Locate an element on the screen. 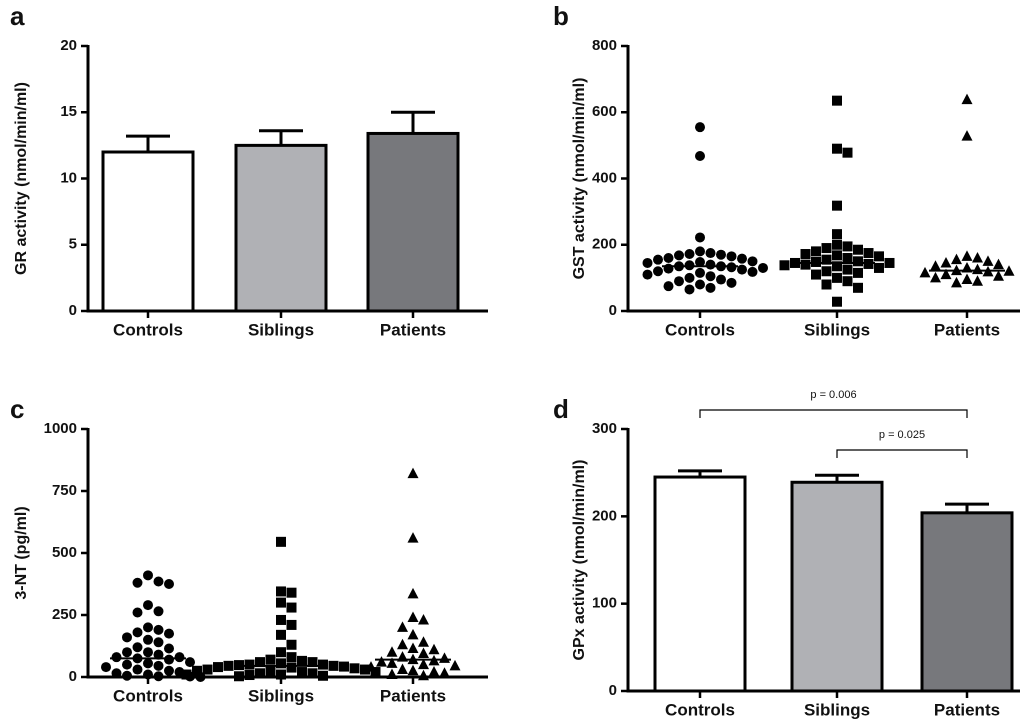  y-tick-label: 20 is located at coordinates (68, 45).